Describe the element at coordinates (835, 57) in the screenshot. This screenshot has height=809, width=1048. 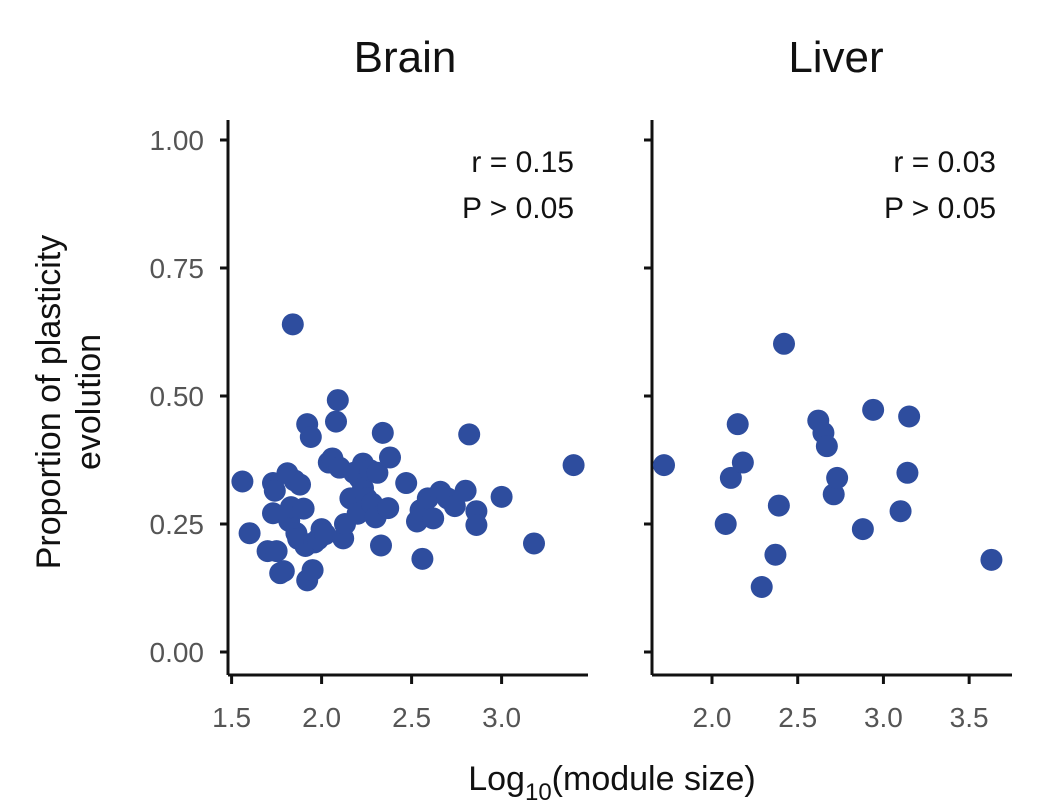
I see `panel-title-liver: Liver` at that location.